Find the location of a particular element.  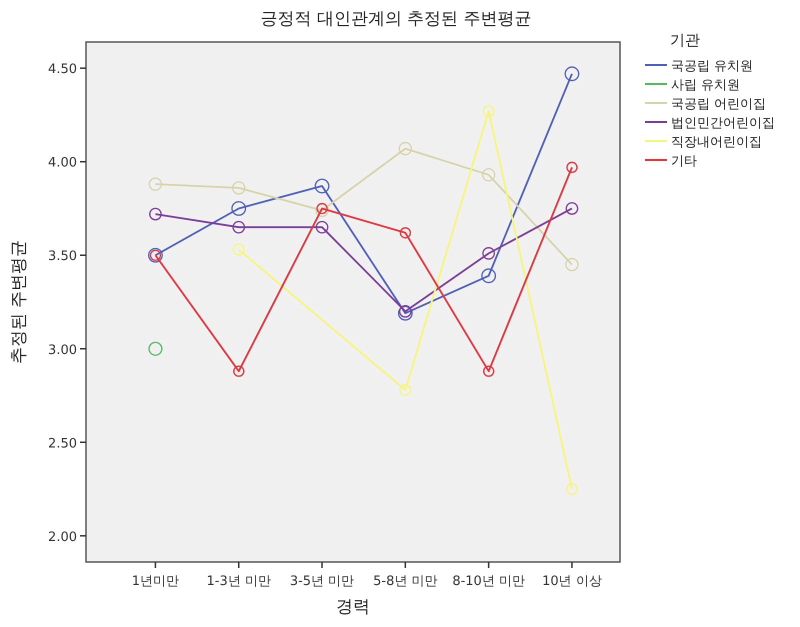

x-tick-label: 10년 이상 is located at coordinates (572, 581).